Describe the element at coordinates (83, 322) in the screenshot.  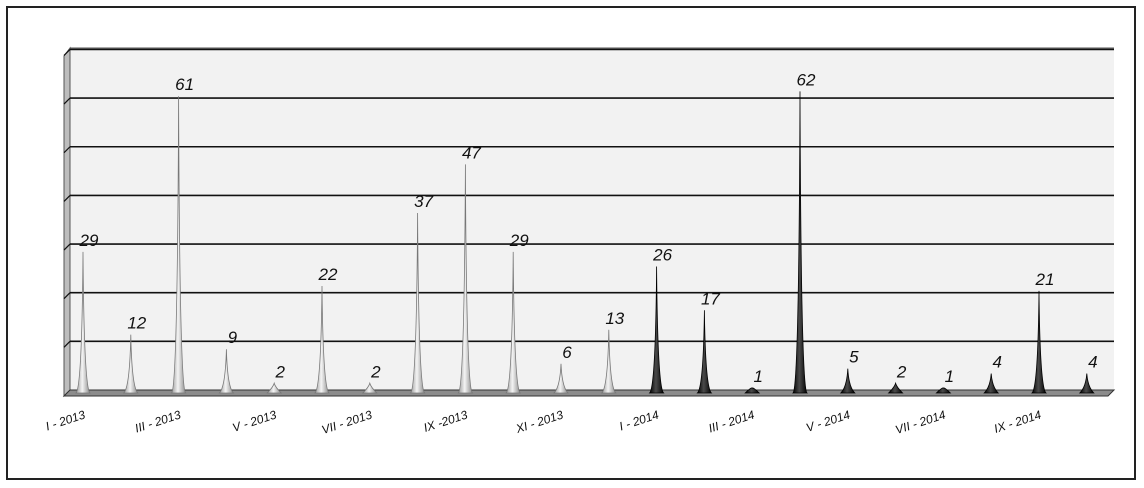
I see `bar-i-2013` at that location.